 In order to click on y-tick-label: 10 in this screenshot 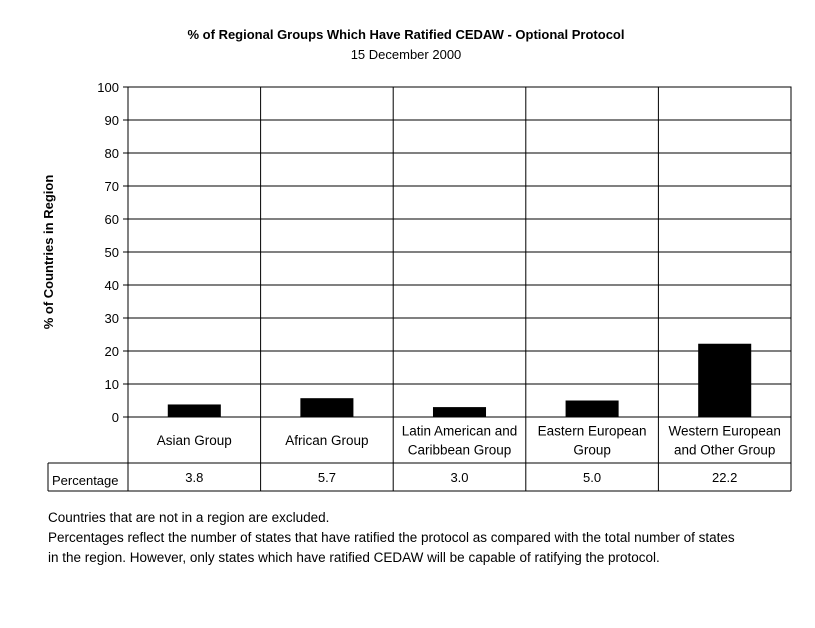, I will do `click(112, 384)`.